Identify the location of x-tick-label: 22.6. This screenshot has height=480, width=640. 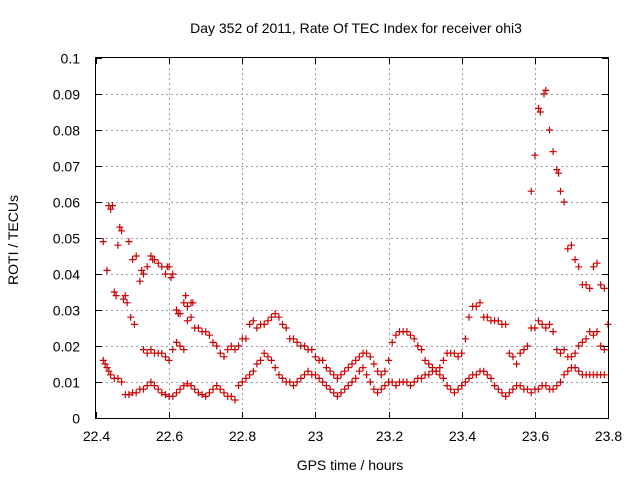
(169, 436).